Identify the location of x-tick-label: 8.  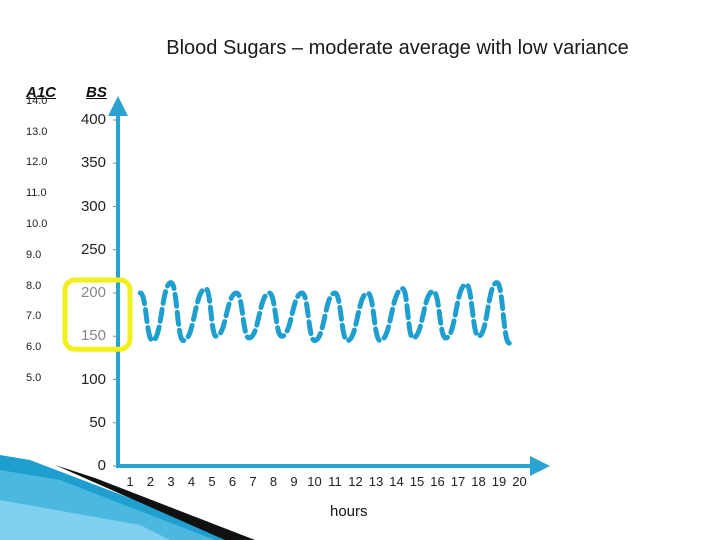
(273, 481).